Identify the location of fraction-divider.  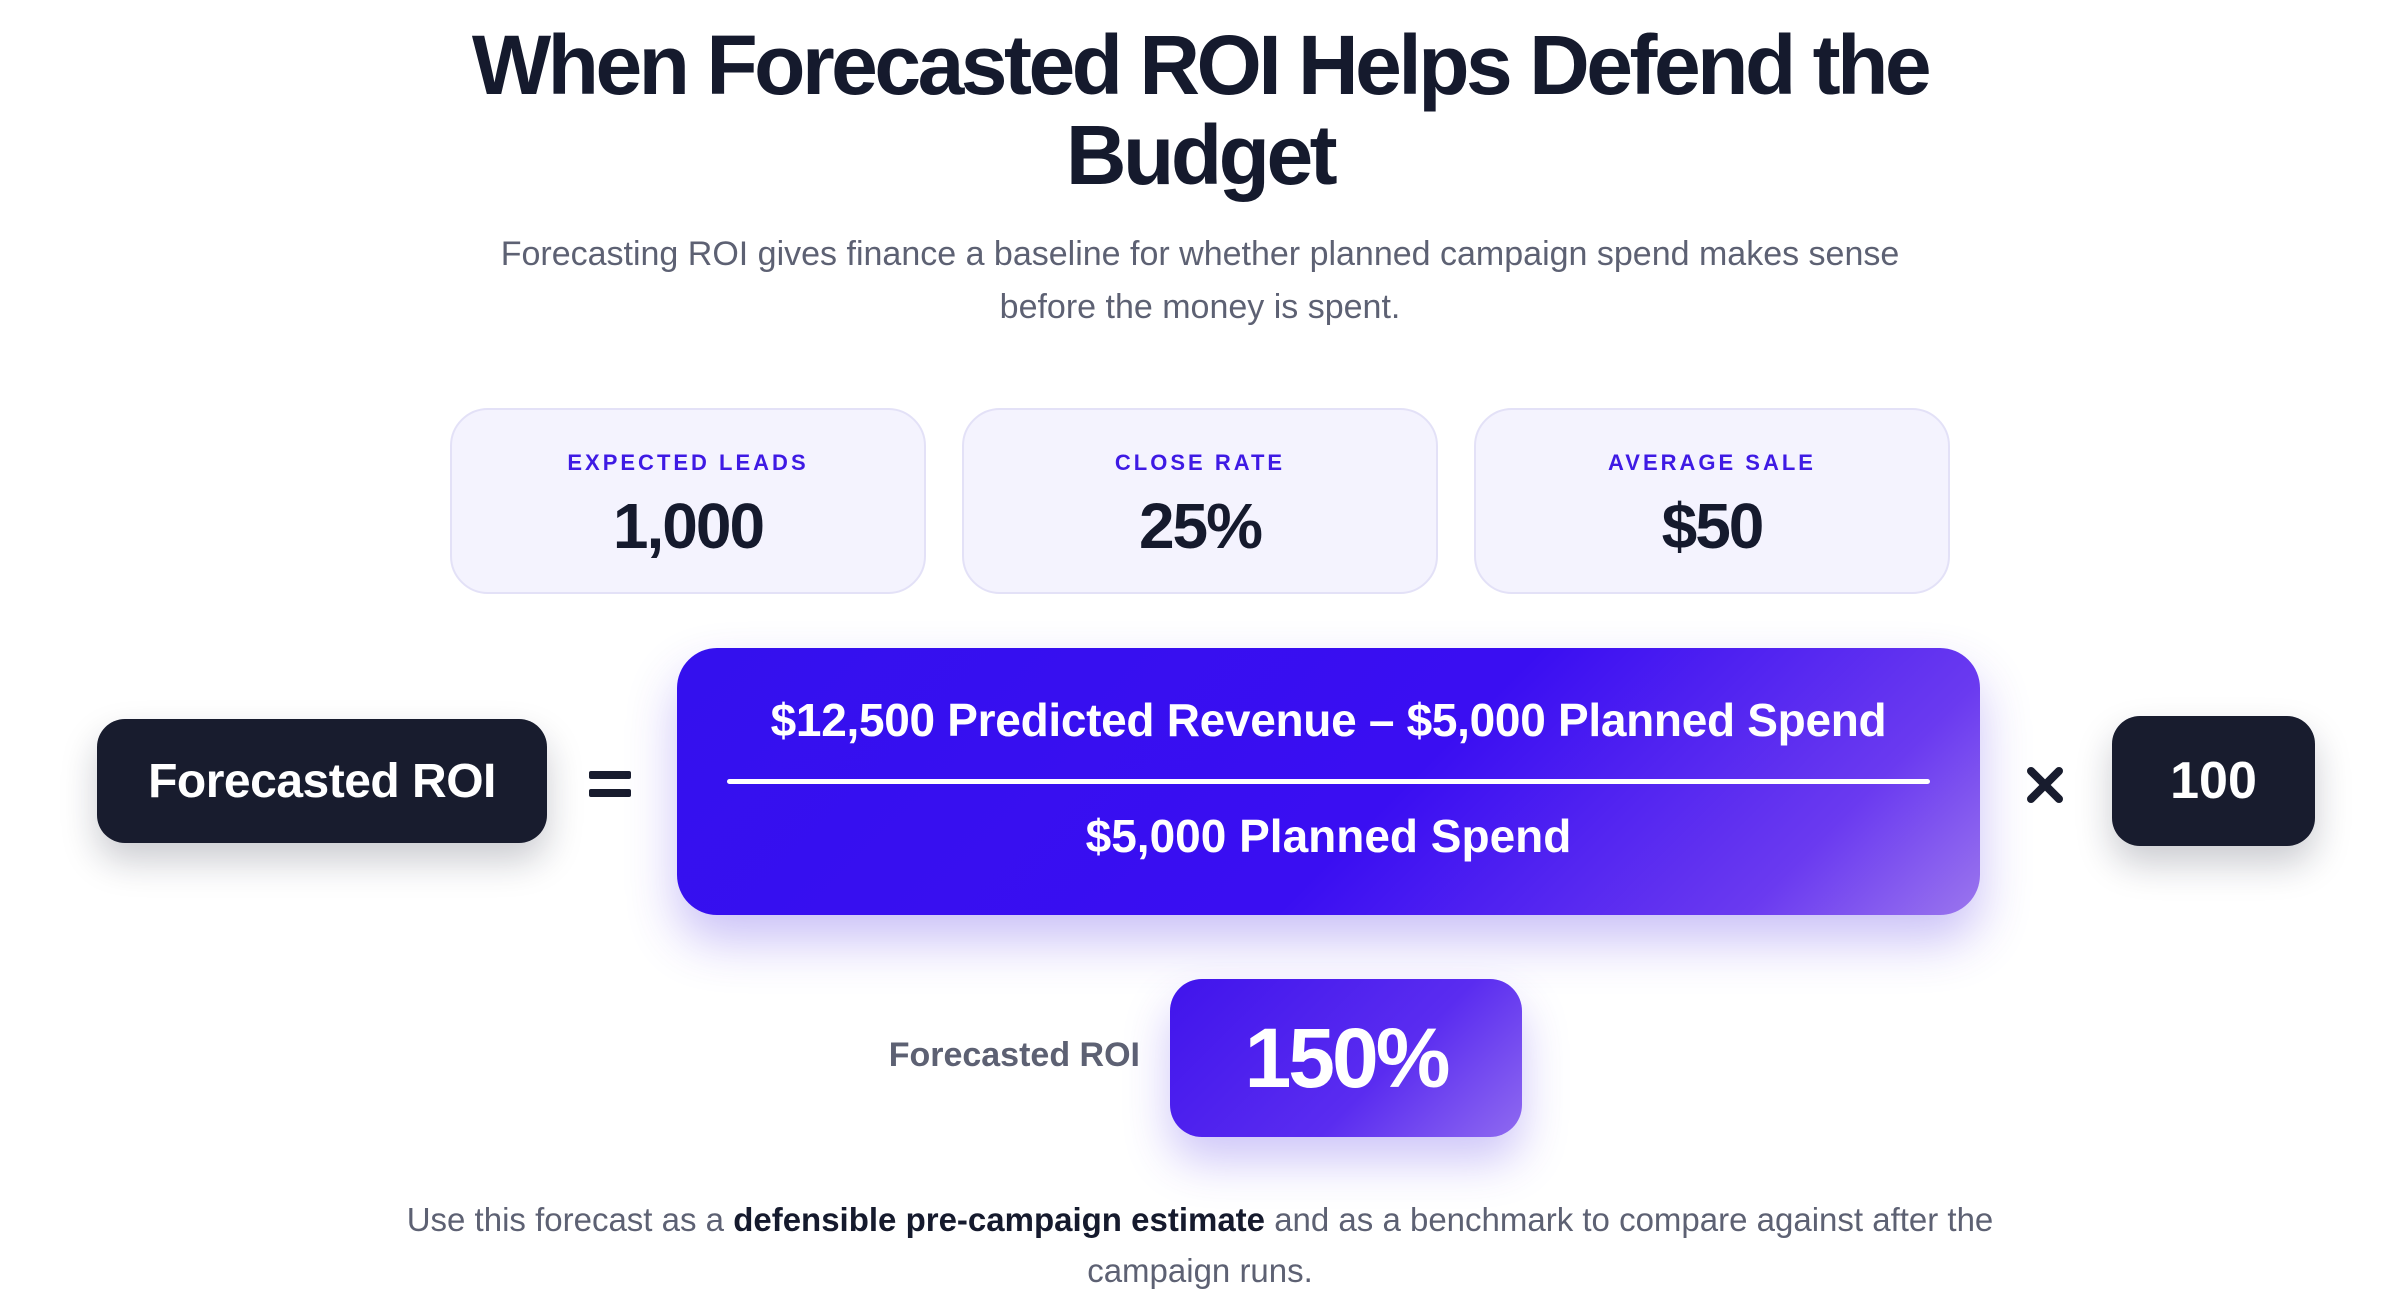
(1328, 781).